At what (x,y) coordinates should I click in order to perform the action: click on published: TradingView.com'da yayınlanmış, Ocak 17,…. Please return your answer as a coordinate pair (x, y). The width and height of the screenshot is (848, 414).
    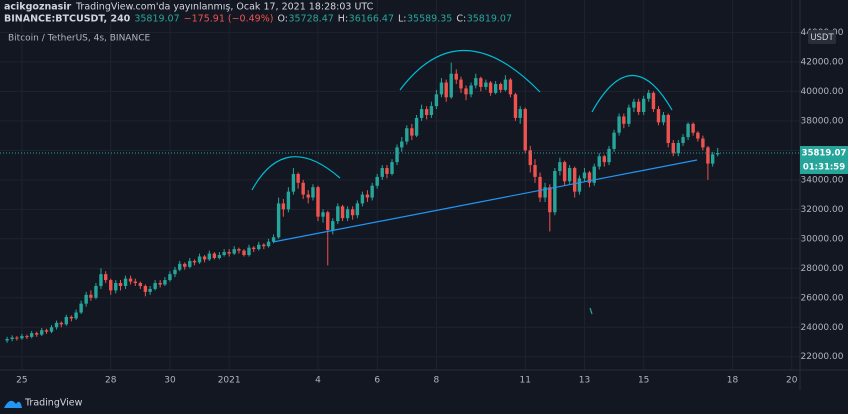
    Looking at the image, I should click on (224, 7).